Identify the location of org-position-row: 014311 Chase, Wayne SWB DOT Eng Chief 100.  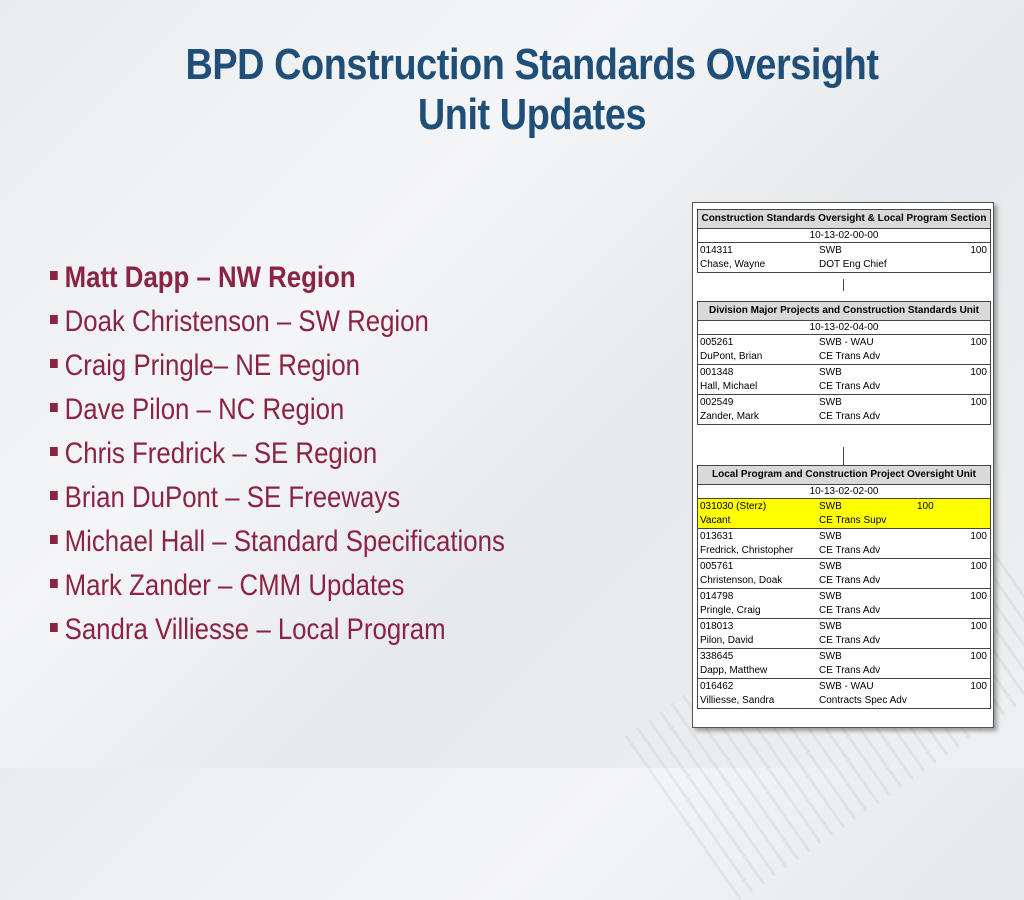
(844, 257).